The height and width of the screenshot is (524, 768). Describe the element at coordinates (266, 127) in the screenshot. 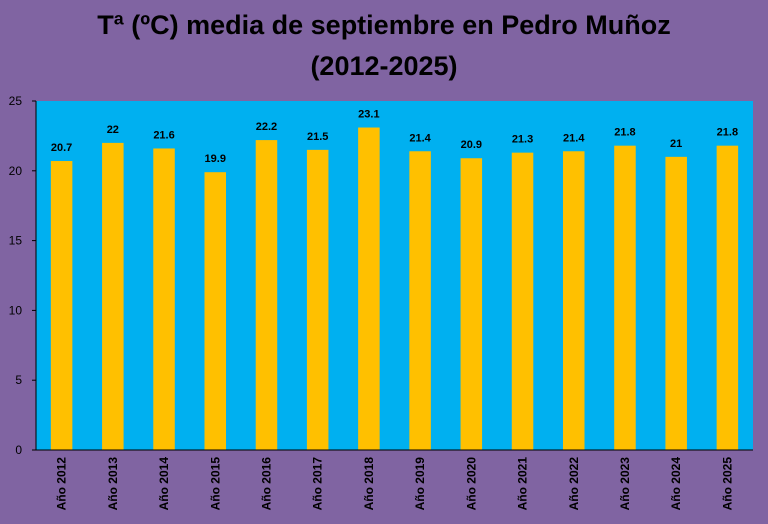

I see `data-label: 22.2` at that location.